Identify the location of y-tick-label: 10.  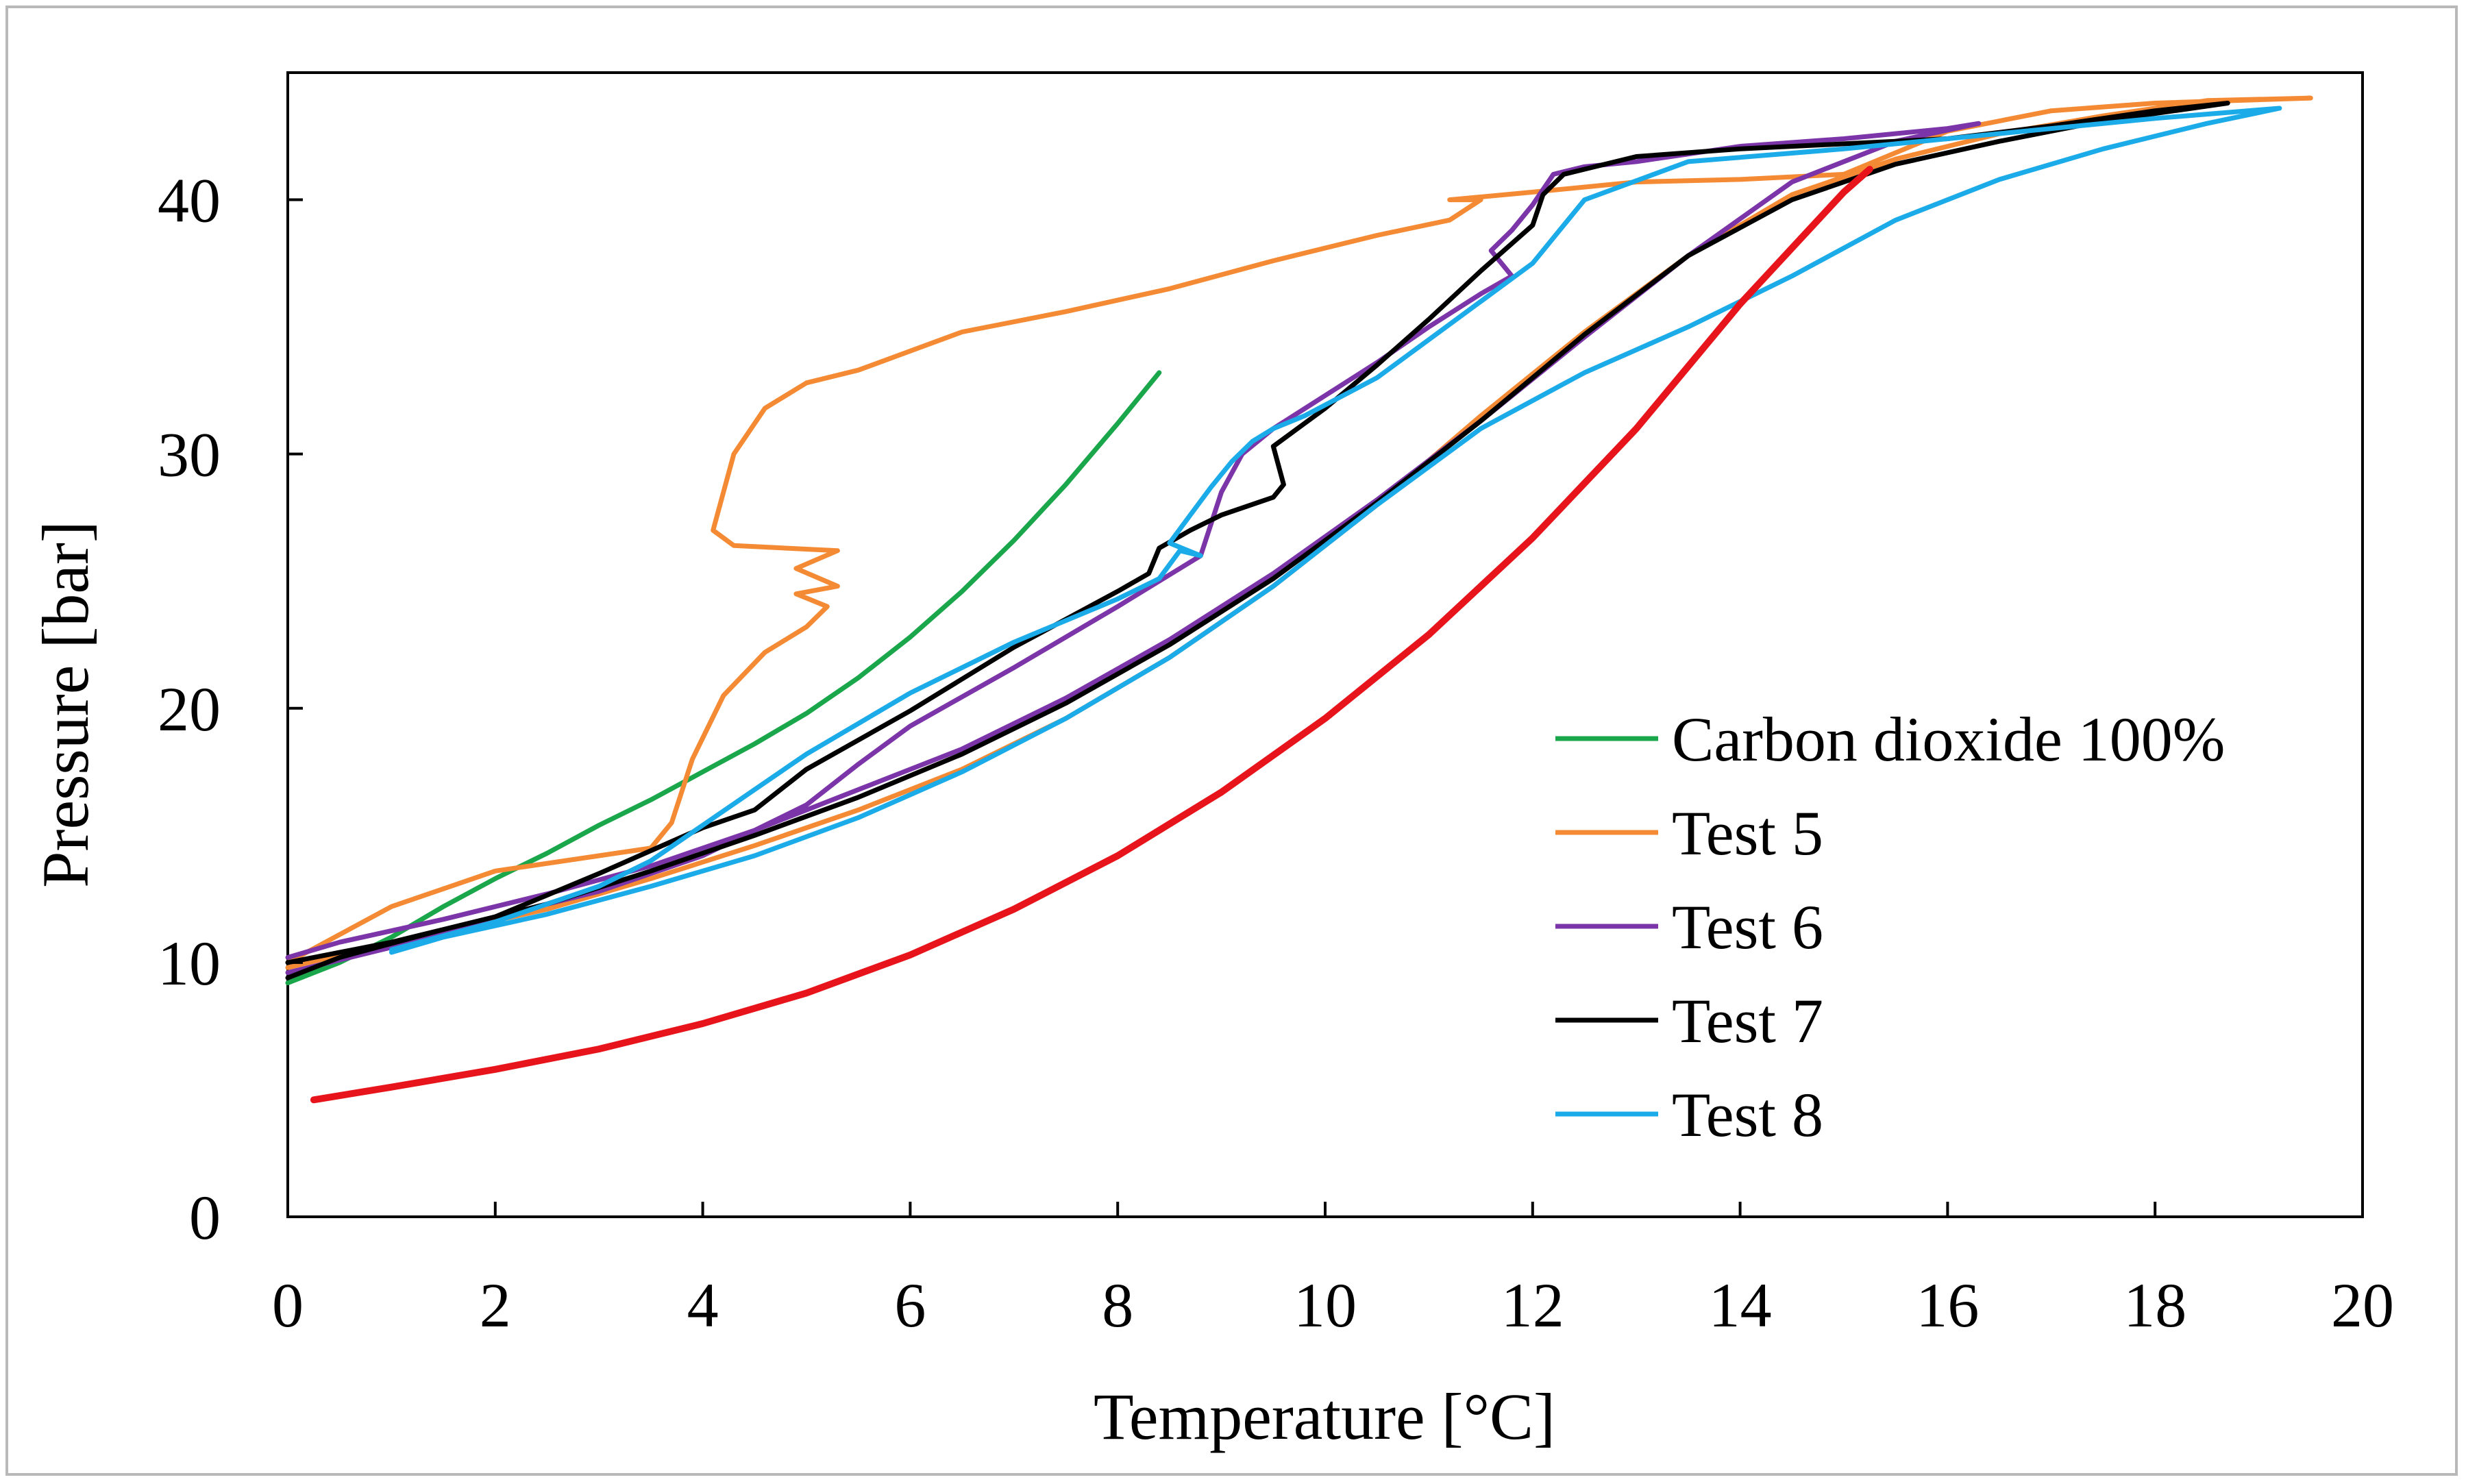
(189, 963).